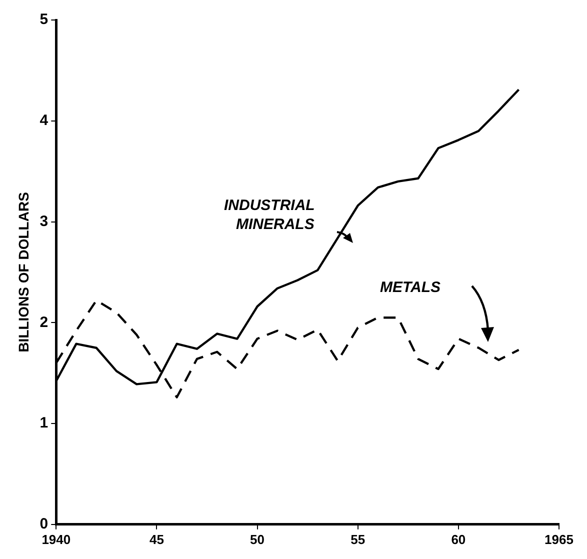 This screenshot has height=559, width=587. I want to click on x-tick-label: 50, so click(257, 539).